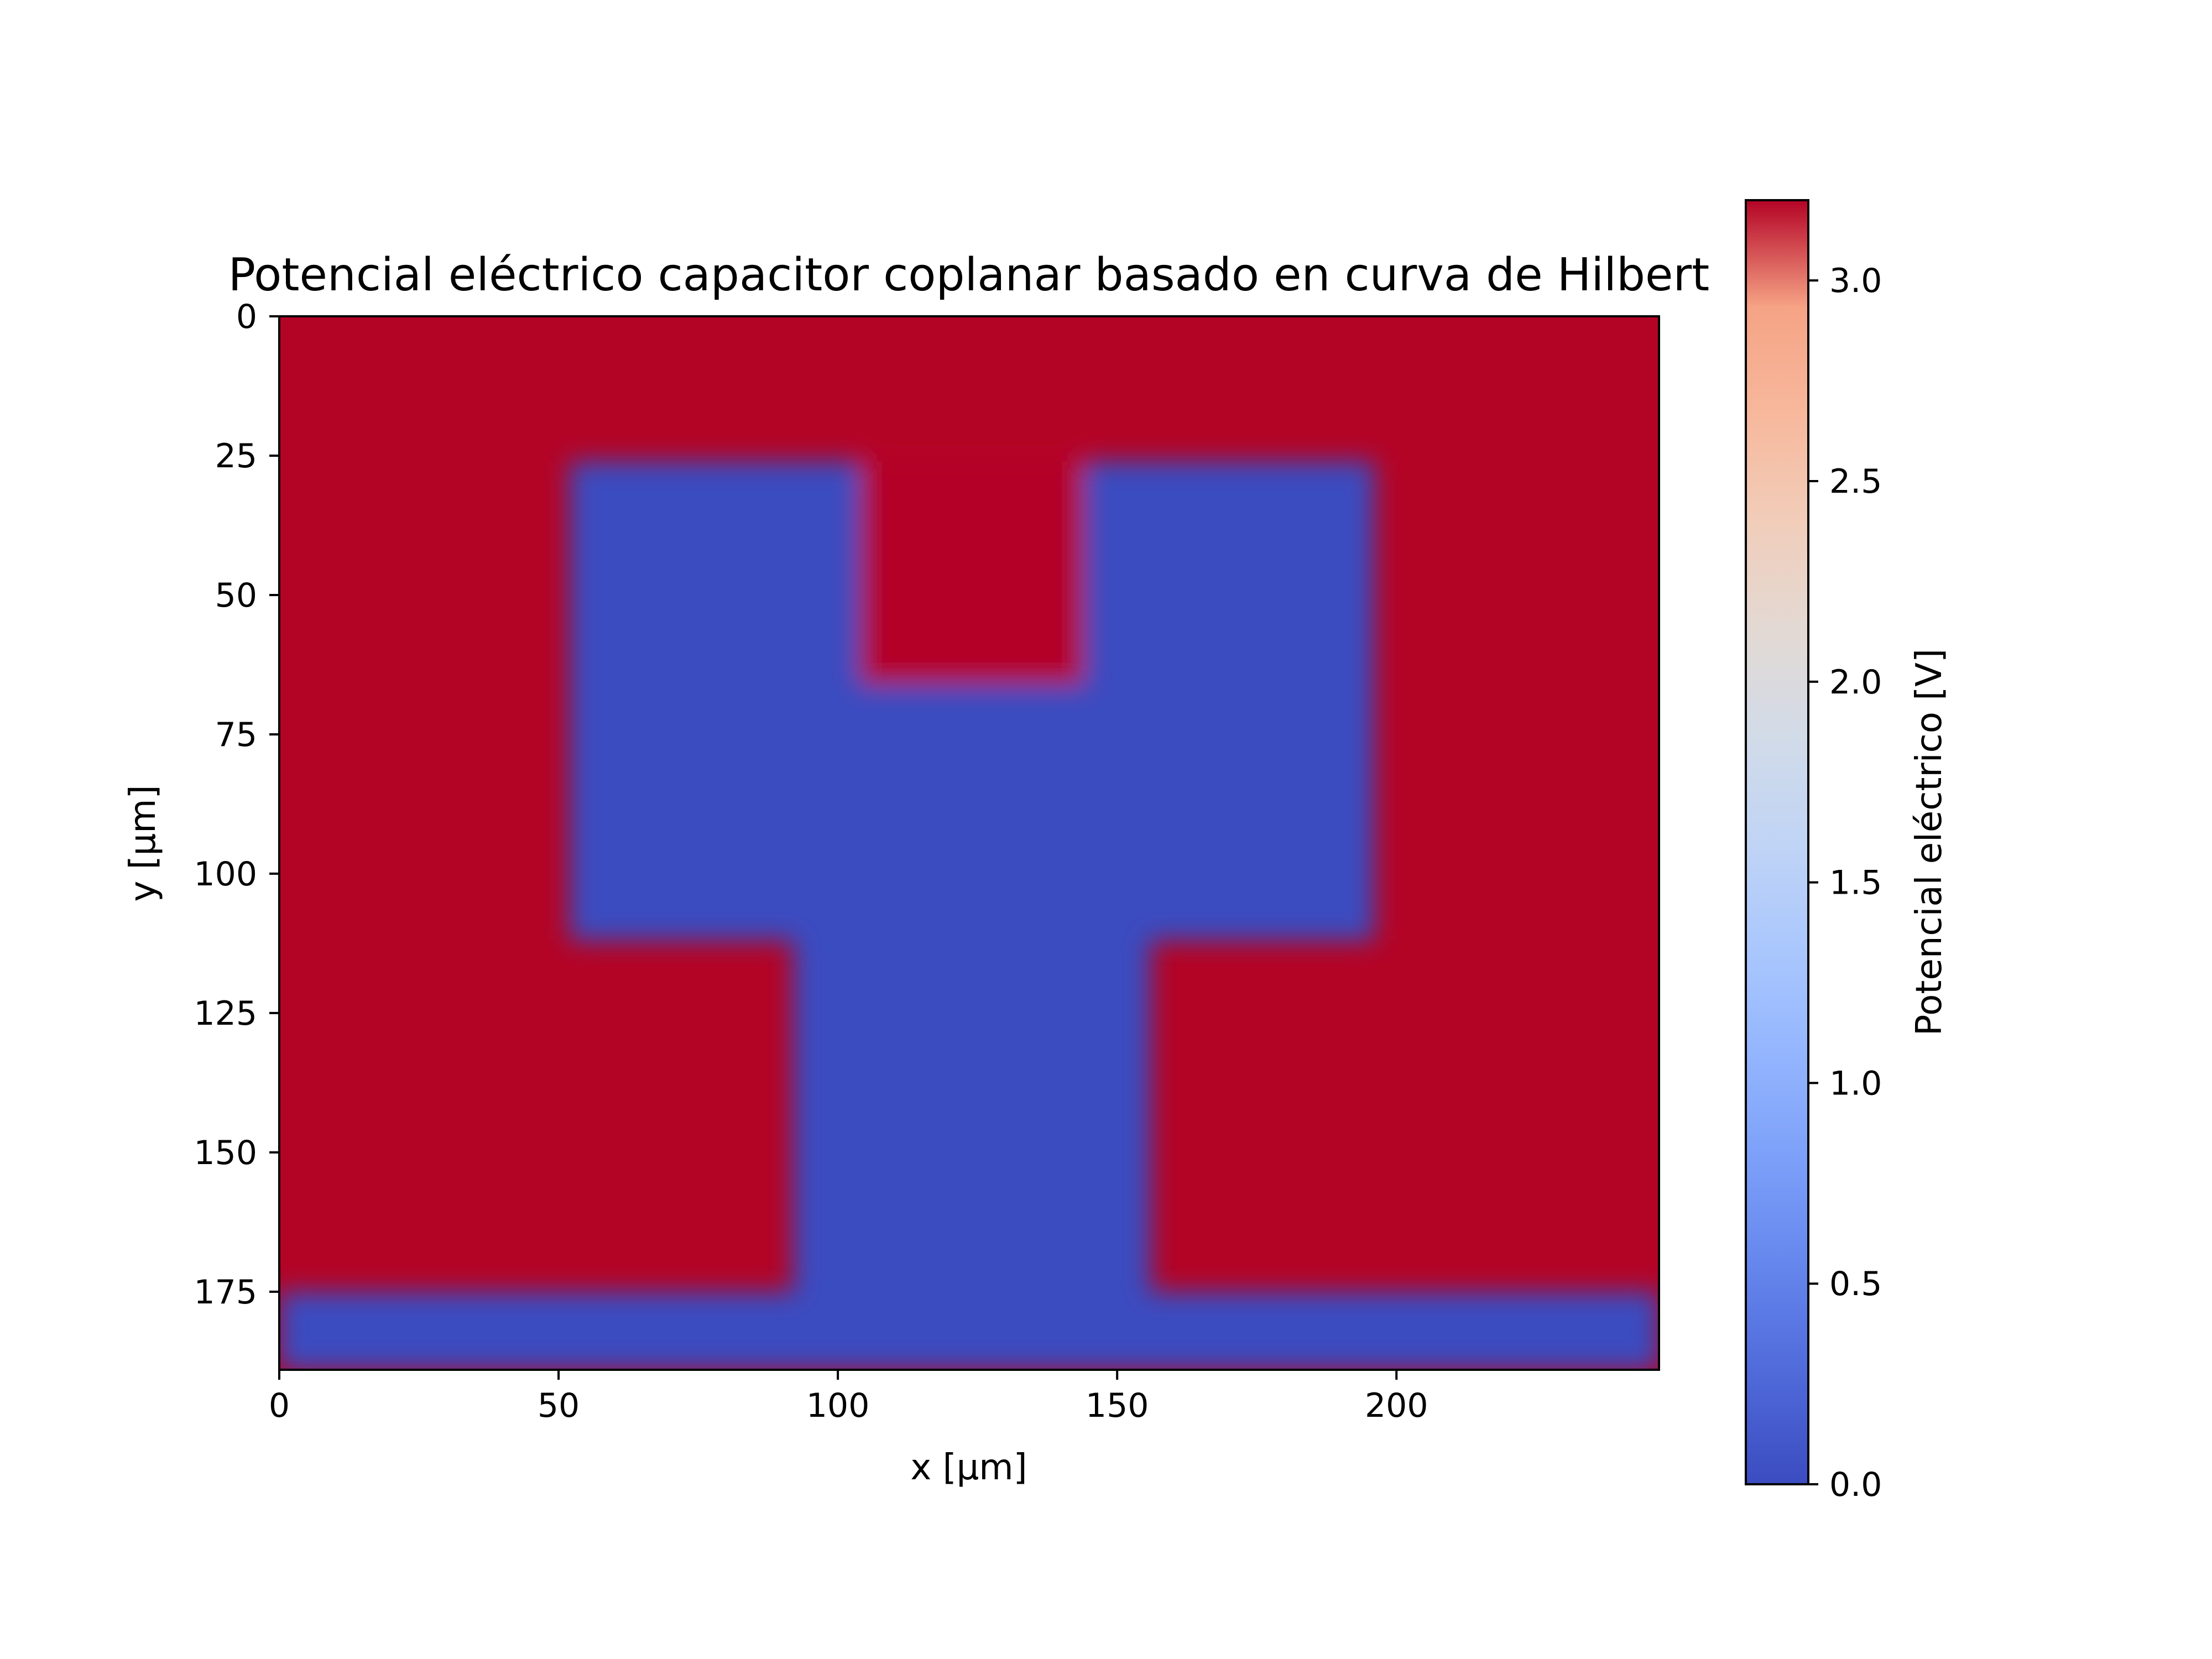 This screenshot has width=2212, height=1659. What do you see at coordinates (144, 843) in the screenshot?
I see `y-axis-label: y [µm]` at bounding box center [144, 843].